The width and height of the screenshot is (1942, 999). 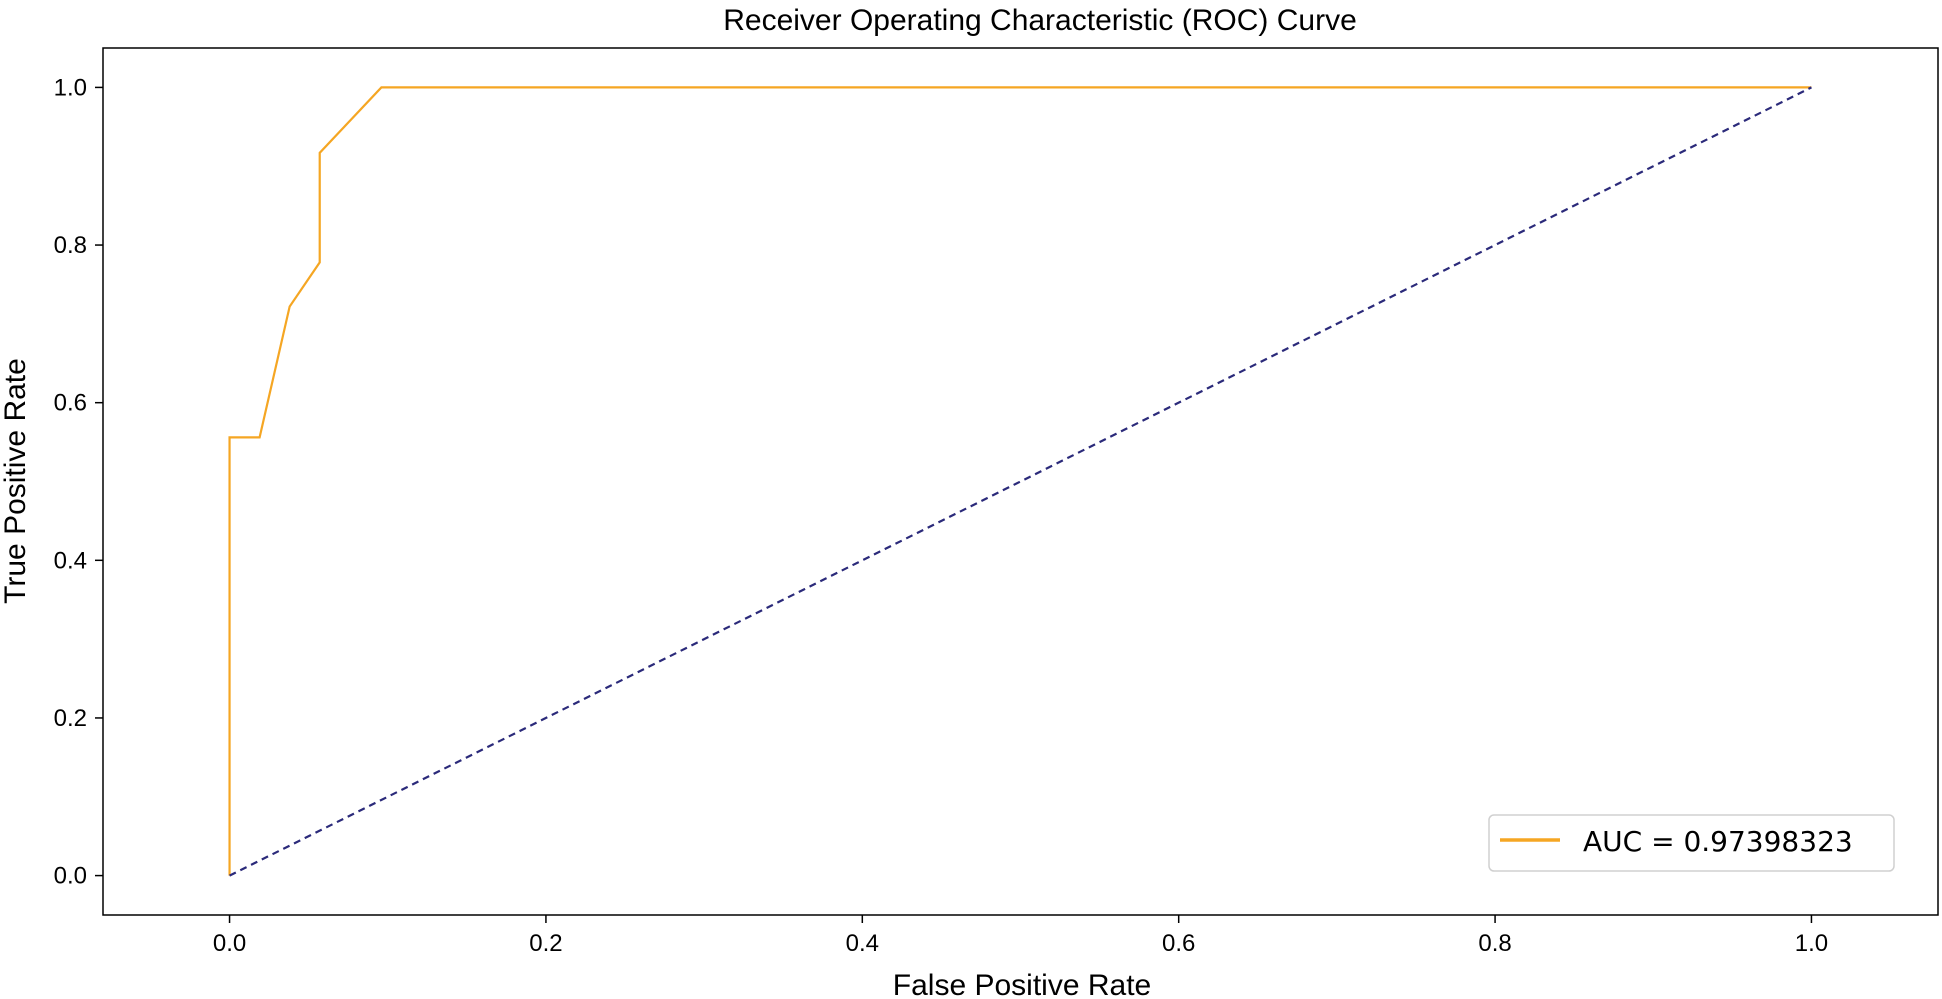 What do you see at coordinates (545, 943) in the screenshot?
I see `x-tick-label: 0.2` at bounding box center [545, 943].